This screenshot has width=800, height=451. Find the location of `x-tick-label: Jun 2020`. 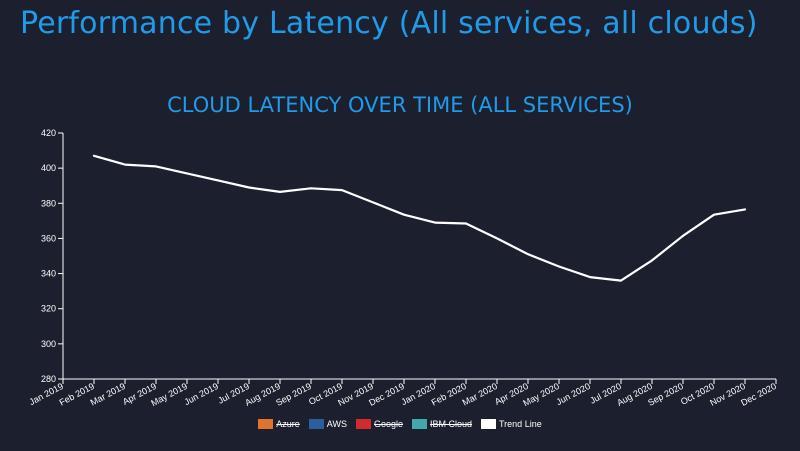

x-tick-label: Jun 2020 is located at coordinates (573, 394).